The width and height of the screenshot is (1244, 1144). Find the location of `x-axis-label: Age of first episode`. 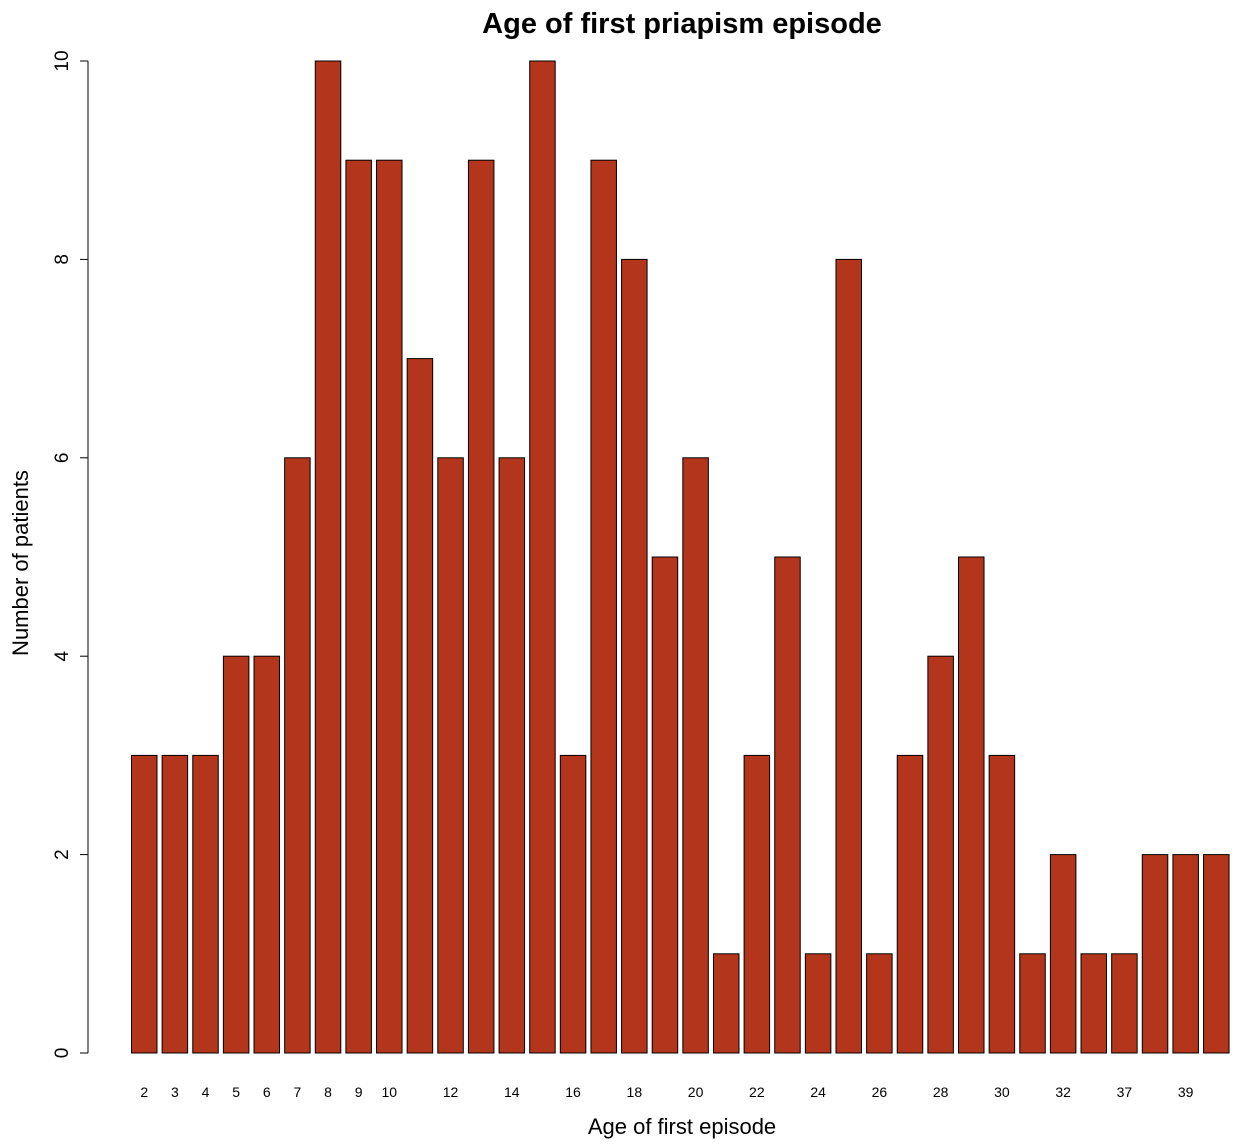

x-axis-label: Age of first episode is located at coordinates (682, 1126).